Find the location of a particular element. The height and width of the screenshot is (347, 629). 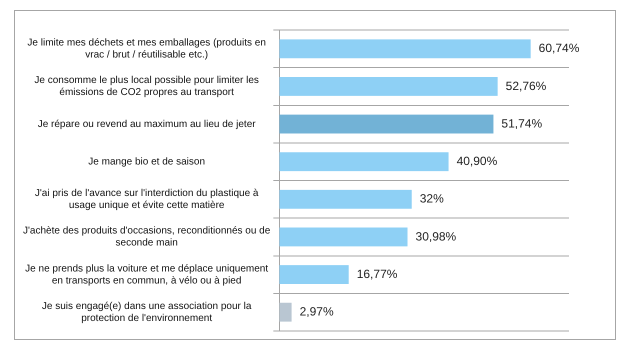

y-tick-label: Je ne prends plus la voiture et me déplace uniquement en transports en commun, à vélo ou à pied is located at coordinates (146, 274).